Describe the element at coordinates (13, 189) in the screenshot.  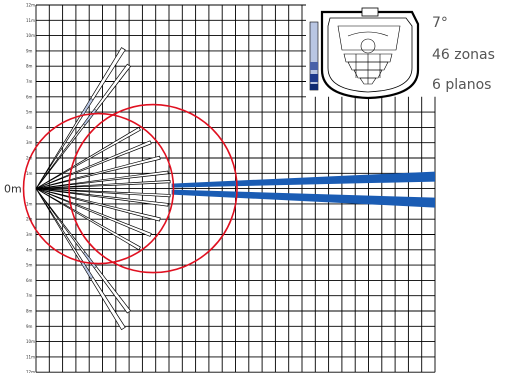
I see `origin-label: 0m` at that location.